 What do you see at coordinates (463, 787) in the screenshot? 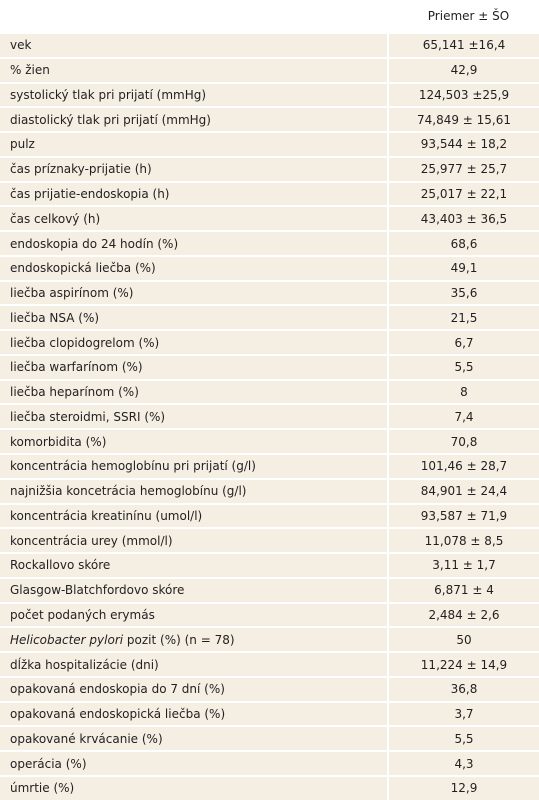
I see `row-value: 12,9` at bounding box center [463, 787].